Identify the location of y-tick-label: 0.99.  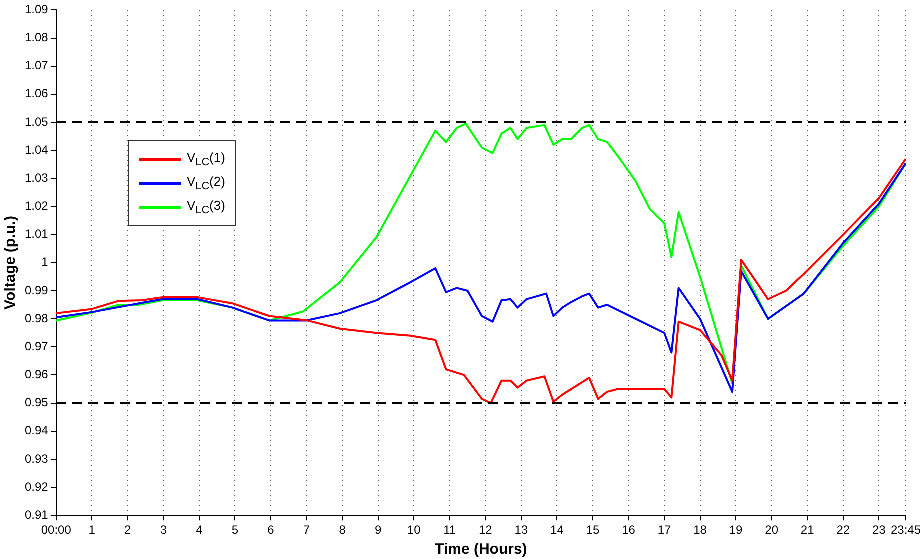
(36, 290).